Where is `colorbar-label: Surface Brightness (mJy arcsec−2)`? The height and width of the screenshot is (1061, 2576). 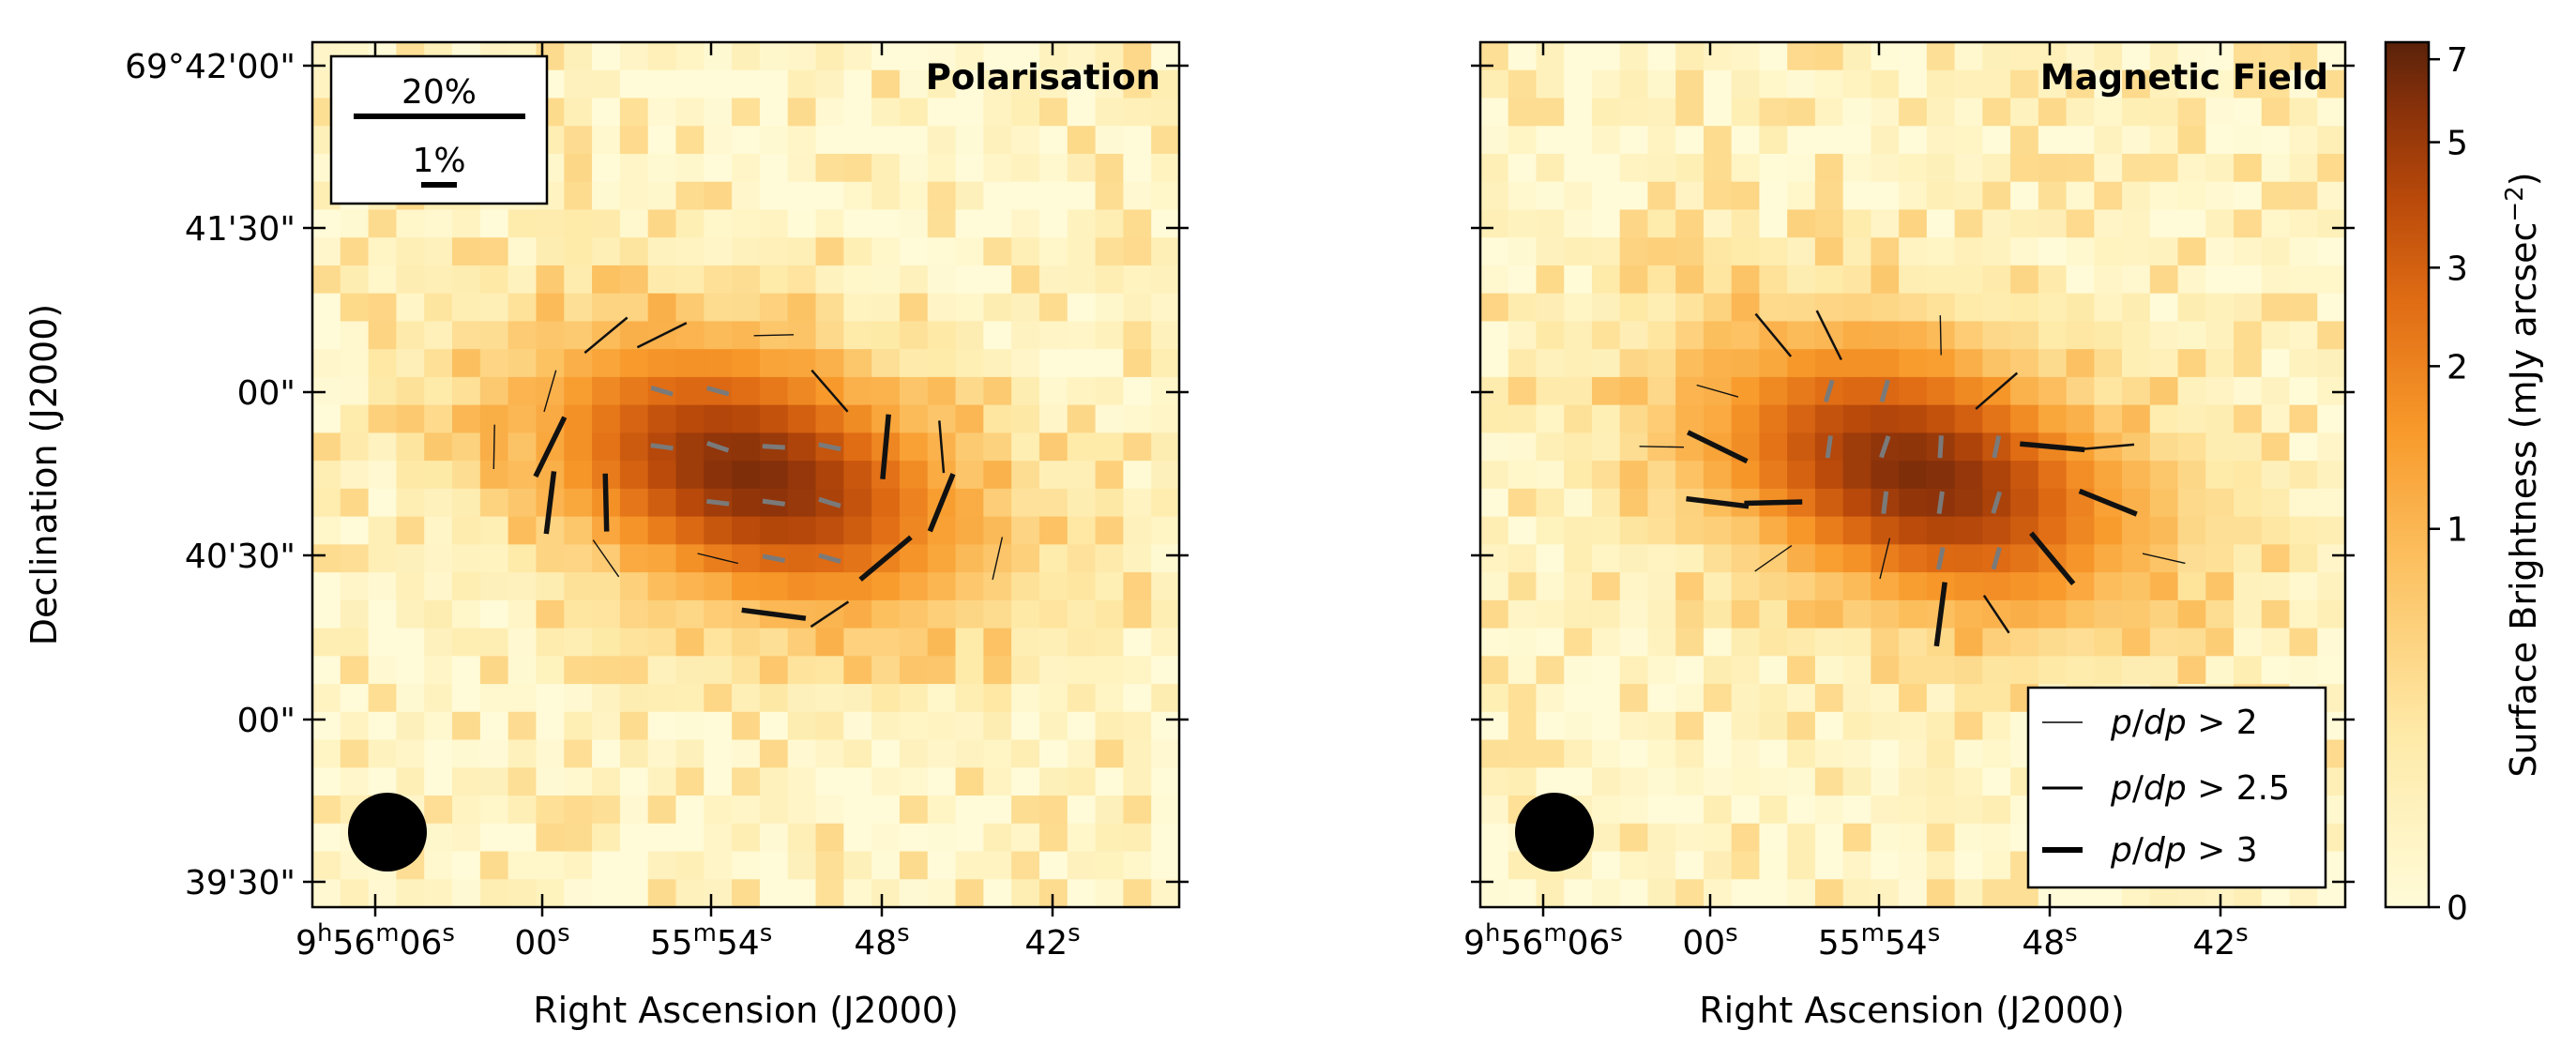 colorbar-label: Surface Brightness (mJy arcsec−2) is located at coordinates (2522, 474).